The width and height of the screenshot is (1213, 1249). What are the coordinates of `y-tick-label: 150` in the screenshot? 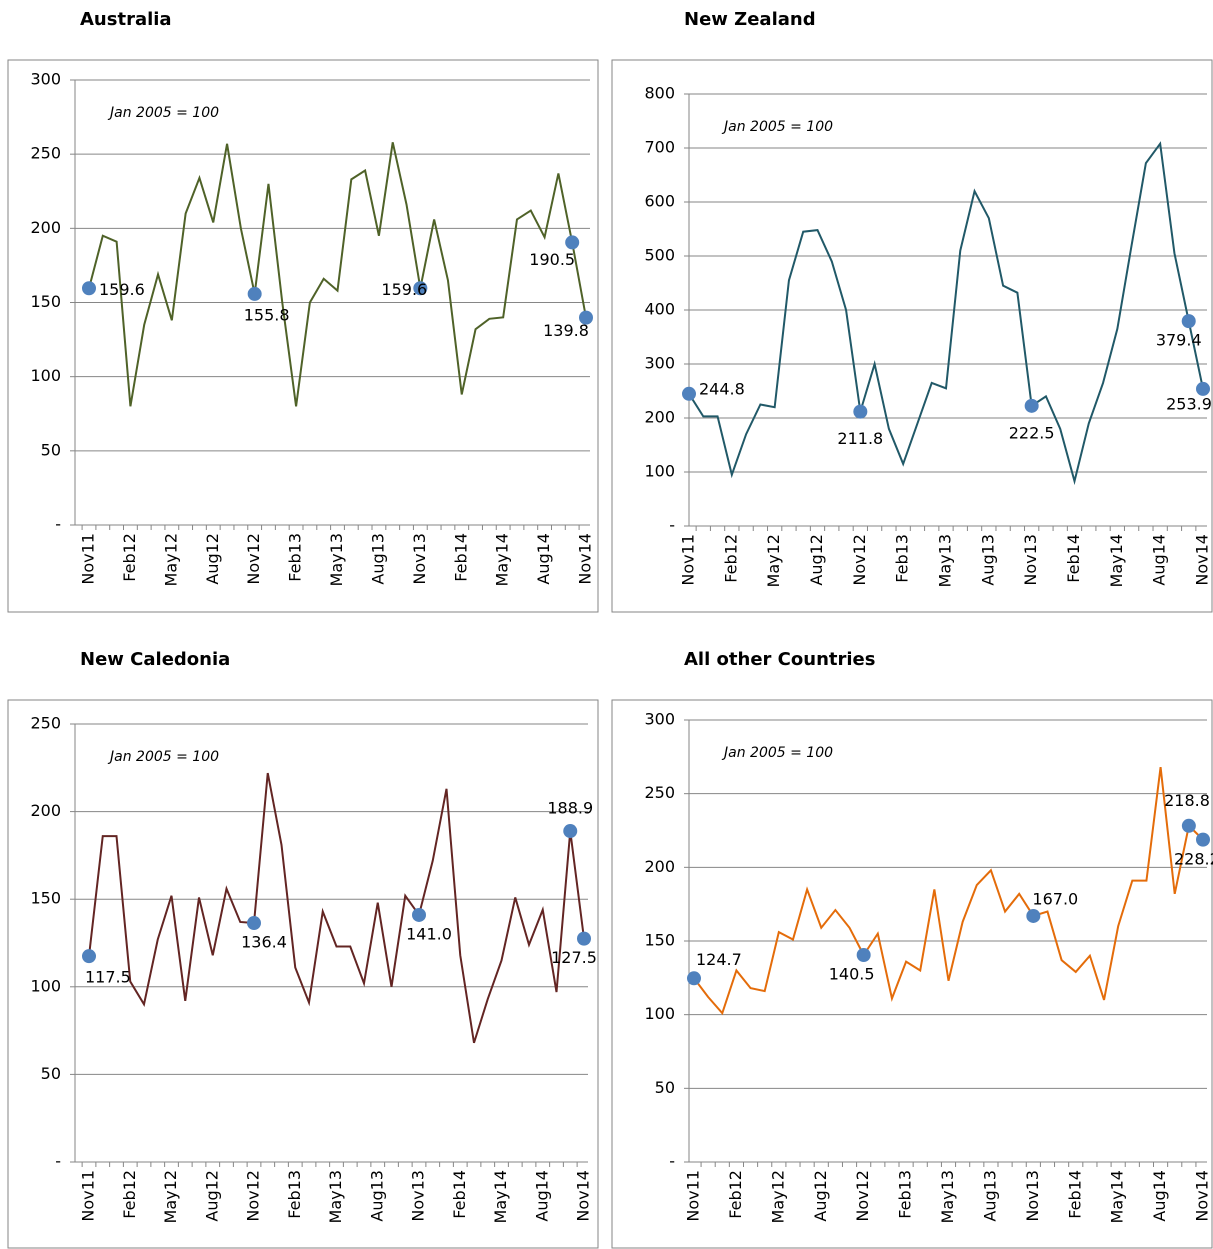 It's located at (45, 898).